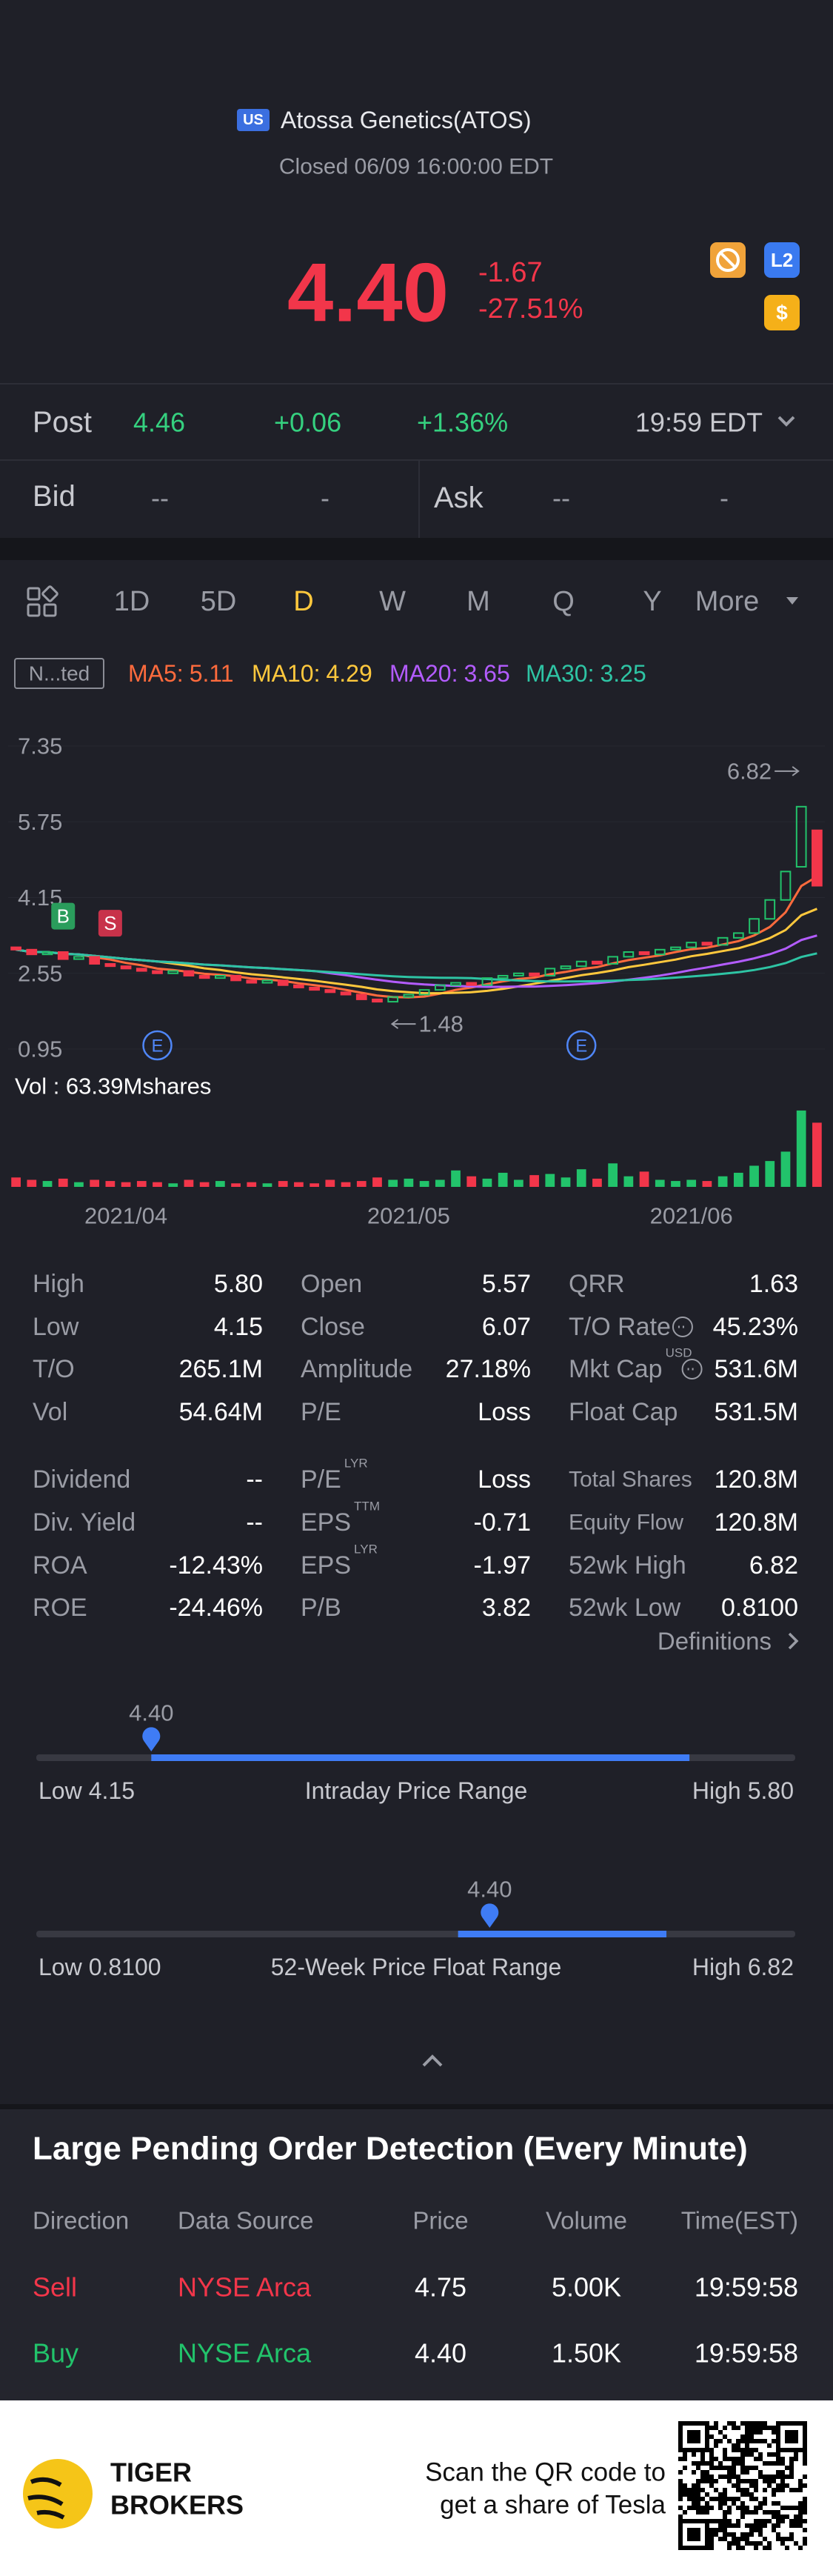 Image resolution: width=833 pixels, height=2576 pixels. What do you see at coordinates (771, 1967) in the screenshot?
I see `range-high-value: 6.82` at bounding box center [771, 1967].